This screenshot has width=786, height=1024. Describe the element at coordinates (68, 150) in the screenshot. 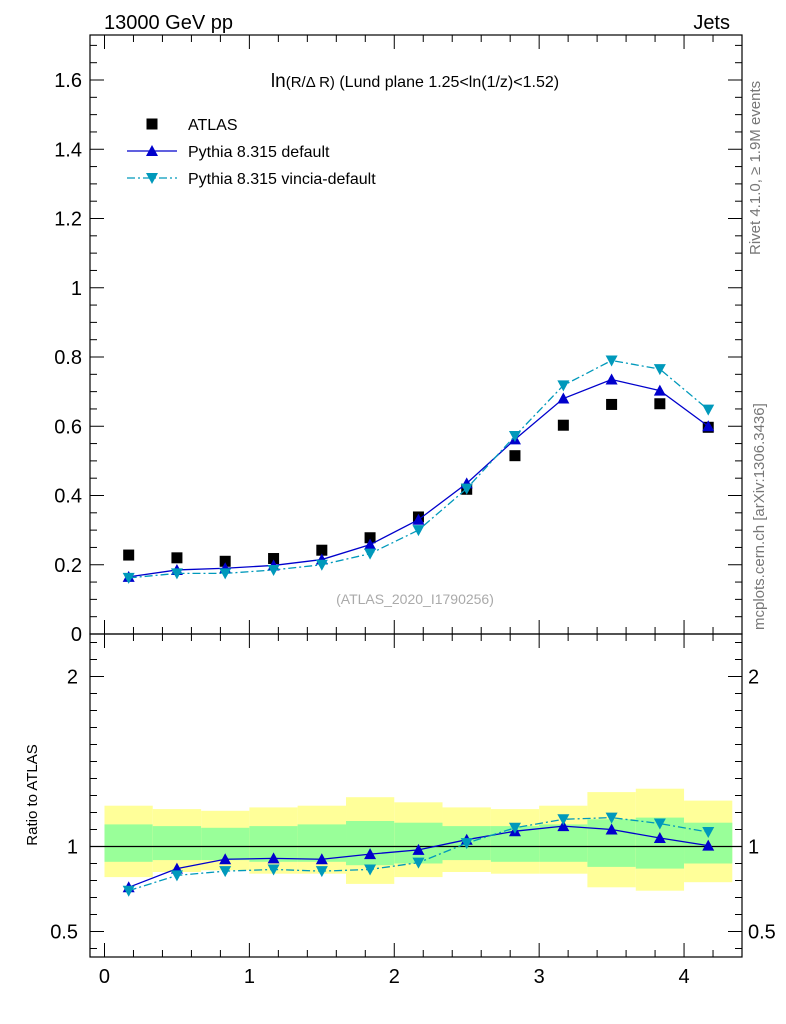

I see `main-ytick-label: 1.4` at that location.